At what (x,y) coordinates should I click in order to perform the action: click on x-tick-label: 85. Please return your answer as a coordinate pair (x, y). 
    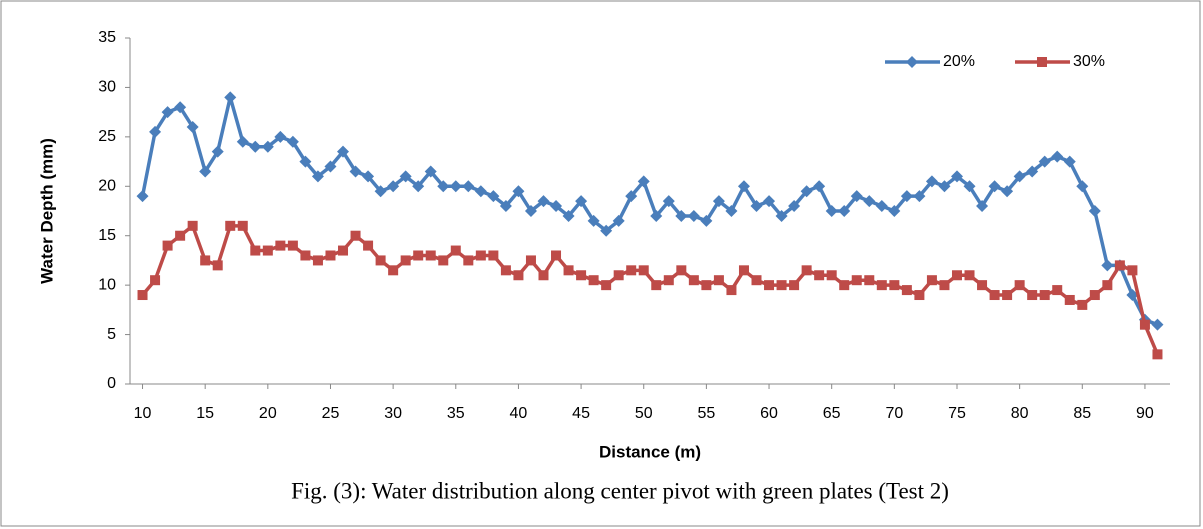
    Looking at the image, I should click on (1082, 413).